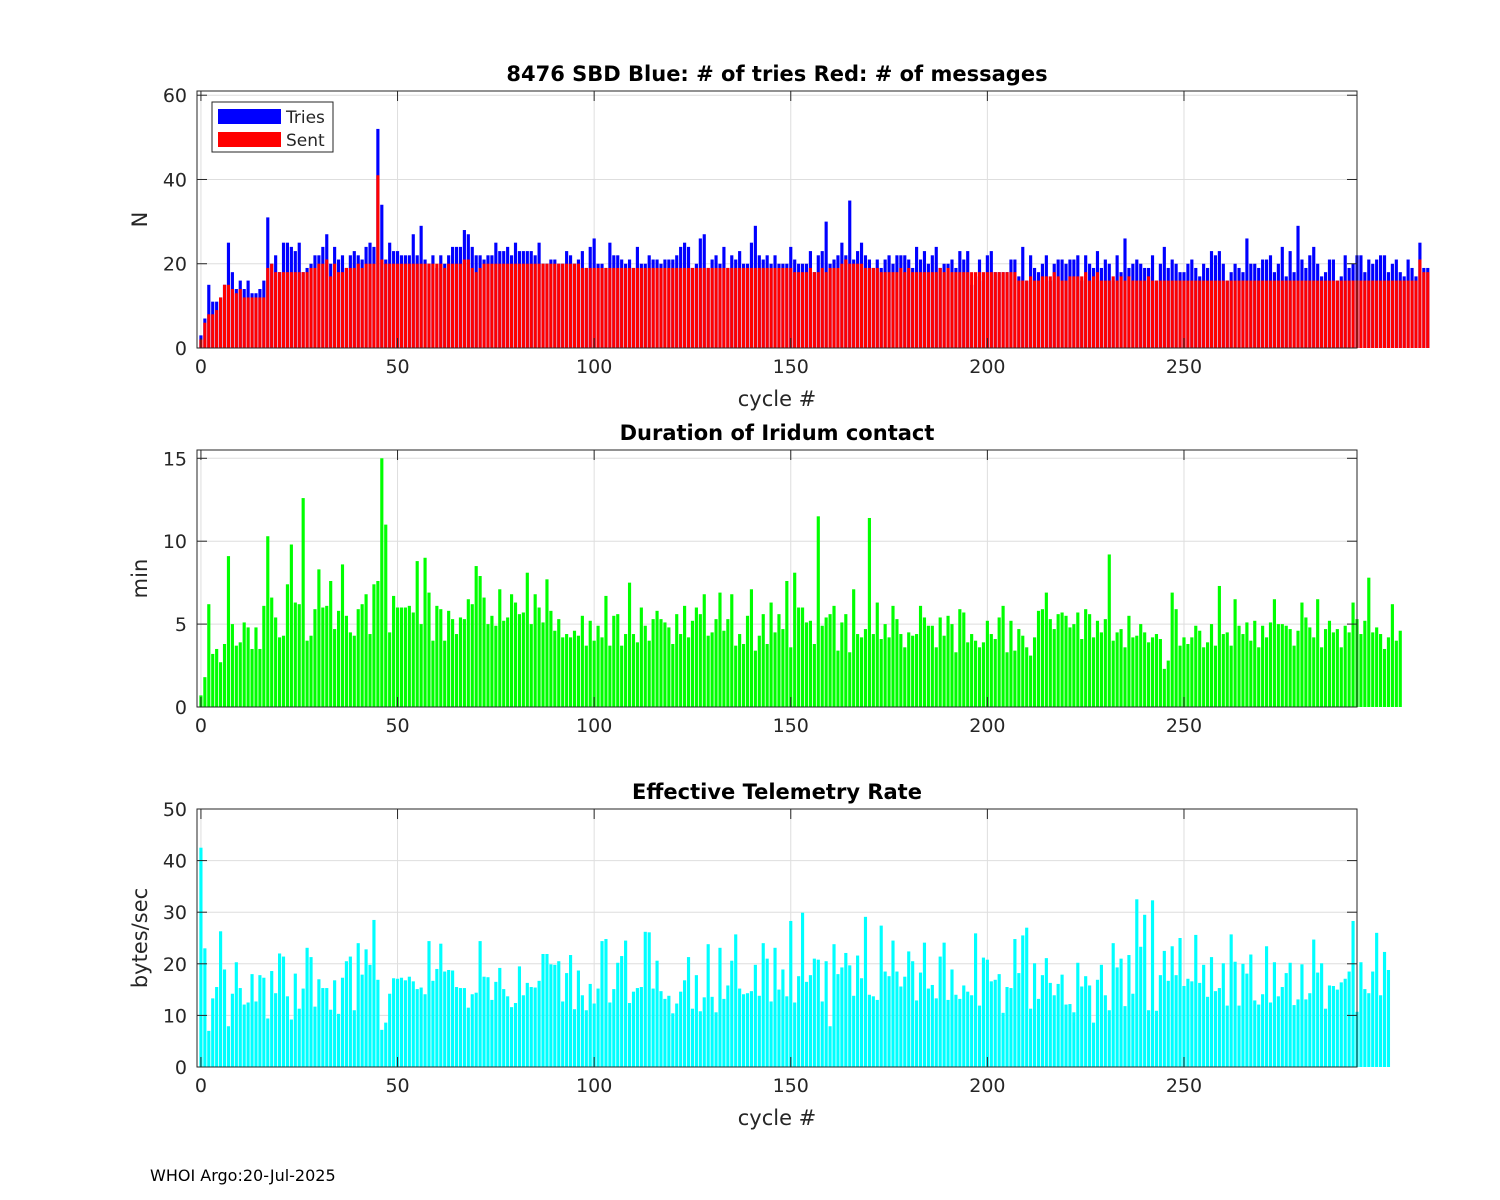 Image resolution: width=1500 pixels, height=1200 pixels. What do you see at coordinates (175, 96) in the screenshot?
I see `y-tick-label: 60` at bounding box center [175, 96].